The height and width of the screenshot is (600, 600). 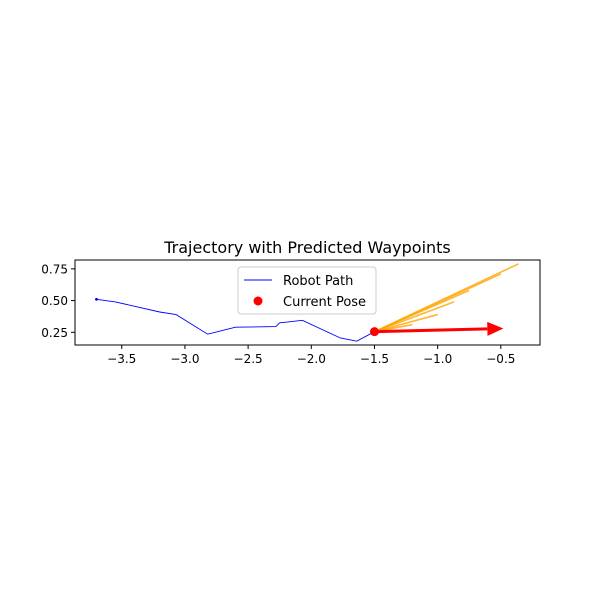 I want to click on current-pose-marker, so click(x=374, y=332).